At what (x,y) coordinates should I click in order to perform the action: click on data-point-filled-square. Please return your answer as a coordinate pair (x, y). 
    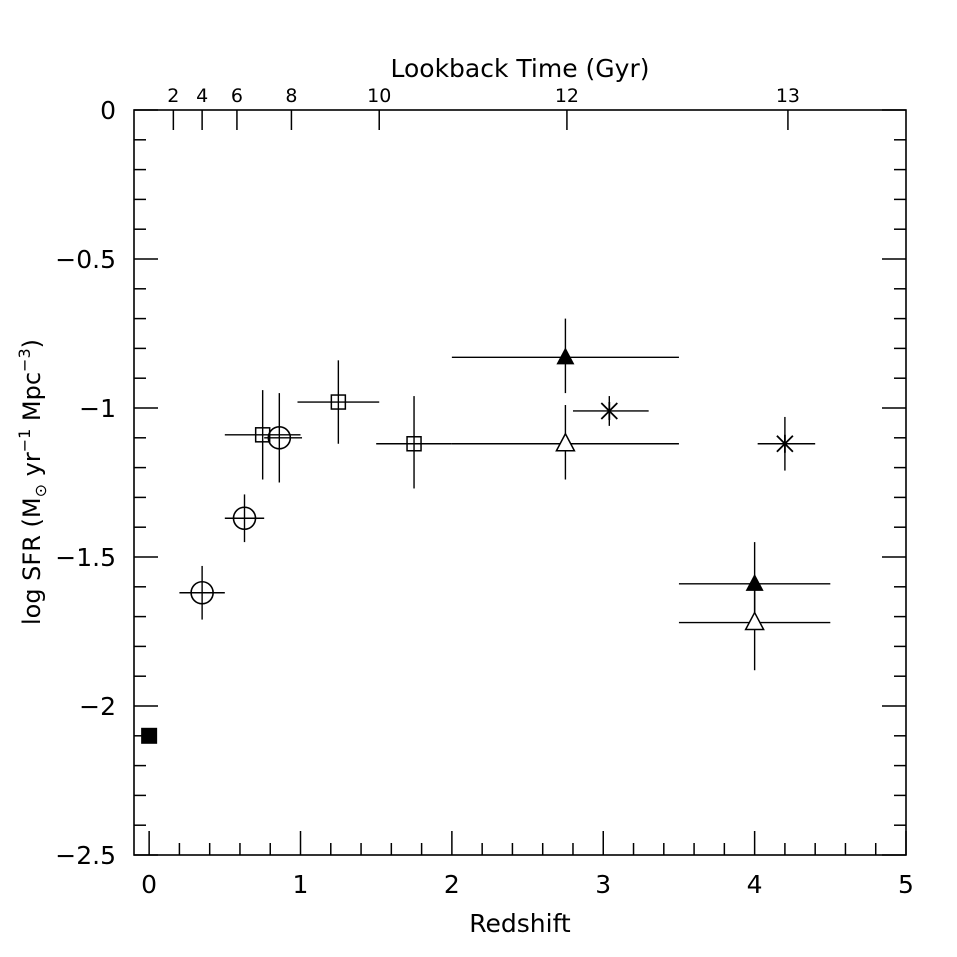
    Looking at the image, I should click on (149, 735).